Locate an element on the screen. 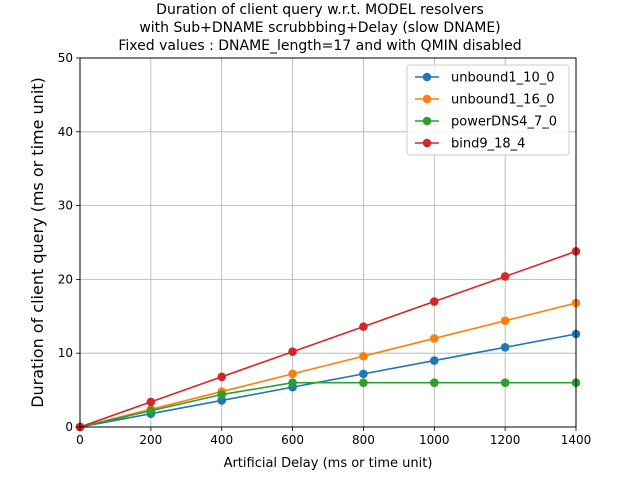 The height and width of the screenshot is (480, 640). y-tick-label: 40 is located at coordinates (65, 132).